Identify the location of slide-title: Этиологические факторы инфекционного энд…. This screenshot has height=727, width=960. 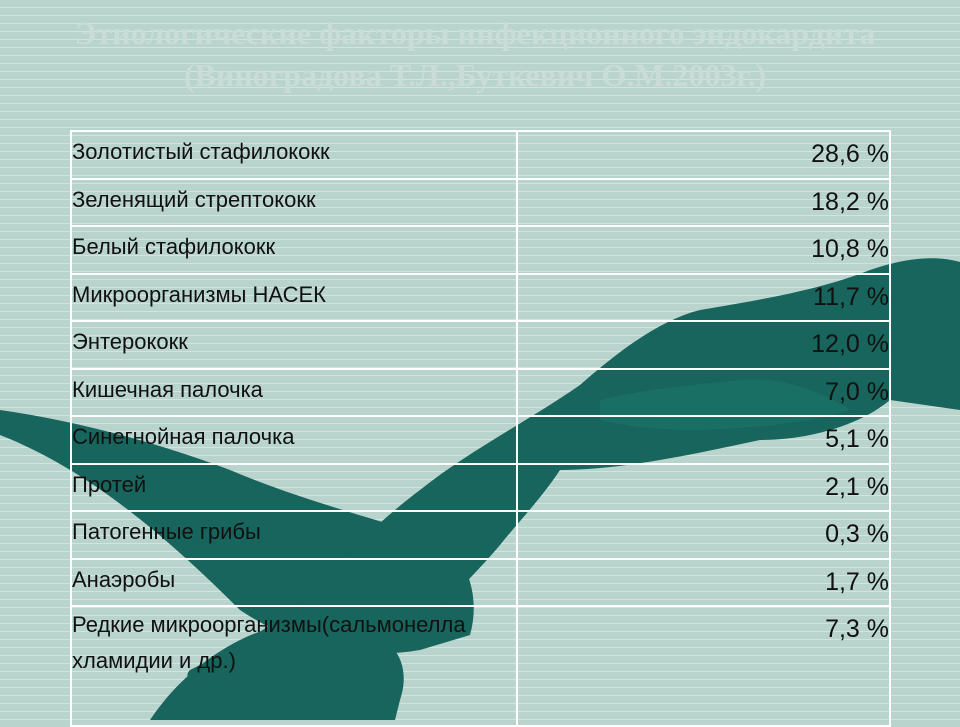
(475, 54).